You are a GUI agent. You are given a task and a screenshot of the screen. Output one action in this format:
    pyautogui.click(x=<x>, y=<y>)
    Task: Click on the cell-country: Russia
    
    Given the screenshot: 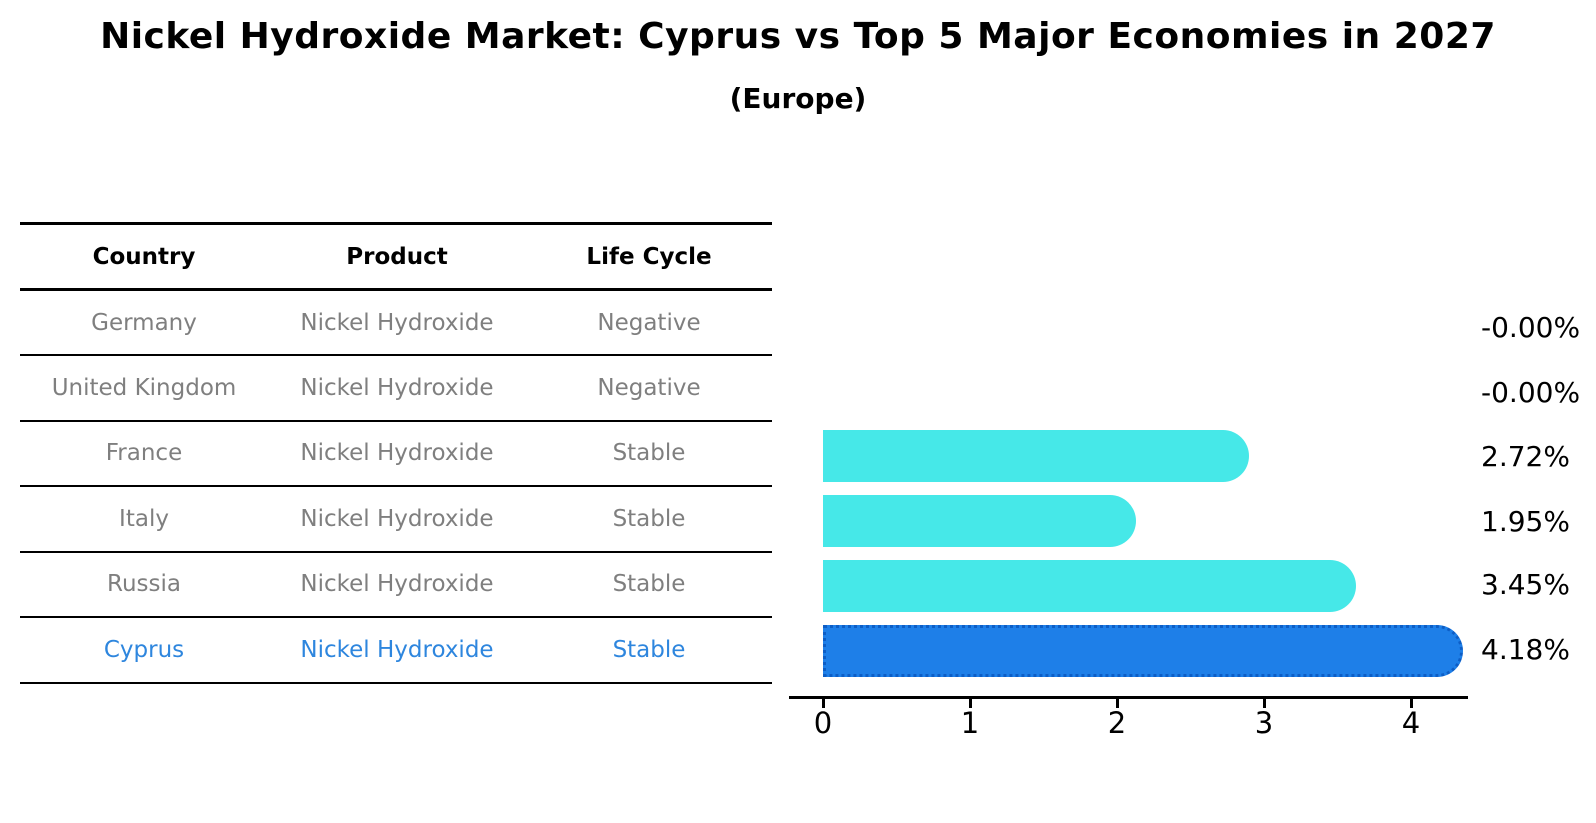 What is the action you would take?
    pyautogui.click(x=144, y=584)
    